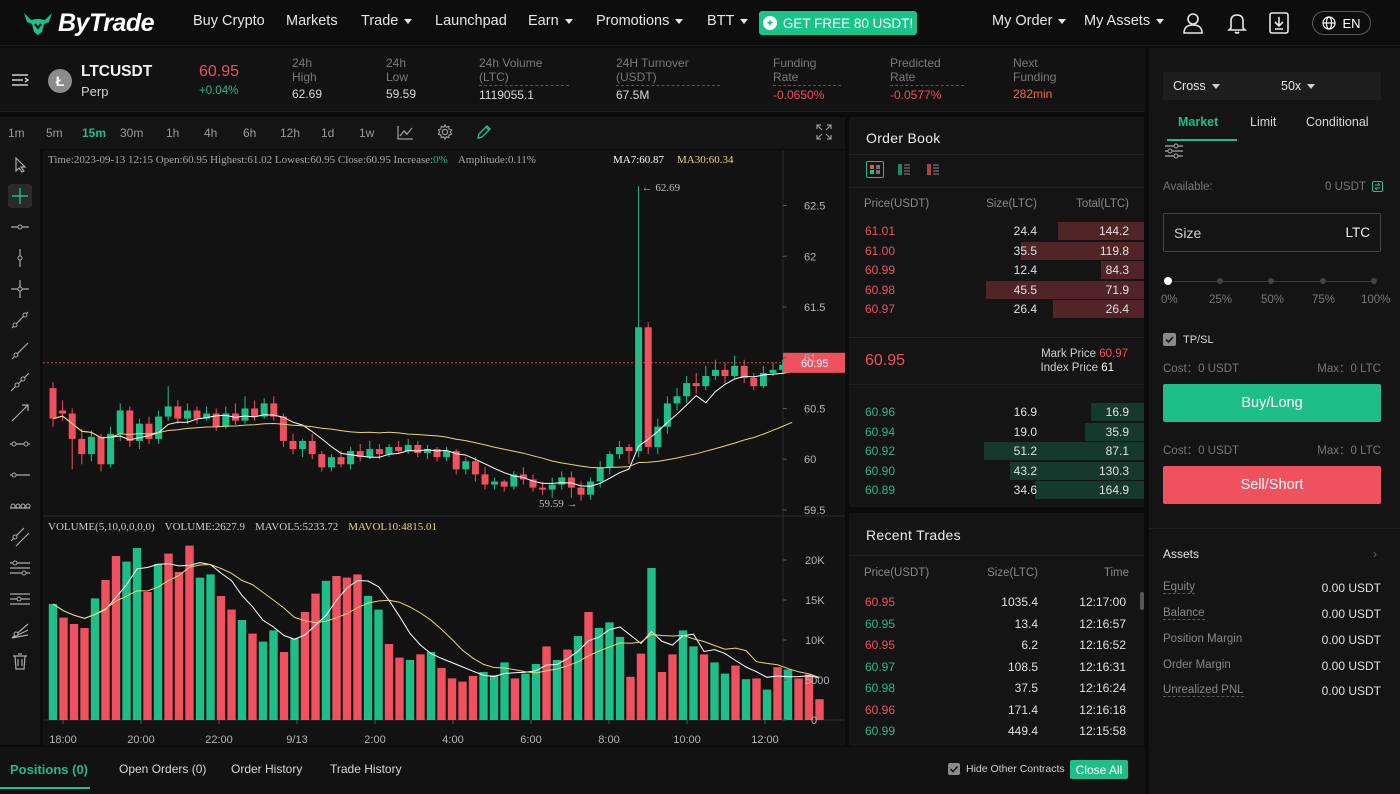  What do you see at coordinates (445, 133) in the screenshot?
I see `settings-gear-icon` at bounding box center [445, 133].